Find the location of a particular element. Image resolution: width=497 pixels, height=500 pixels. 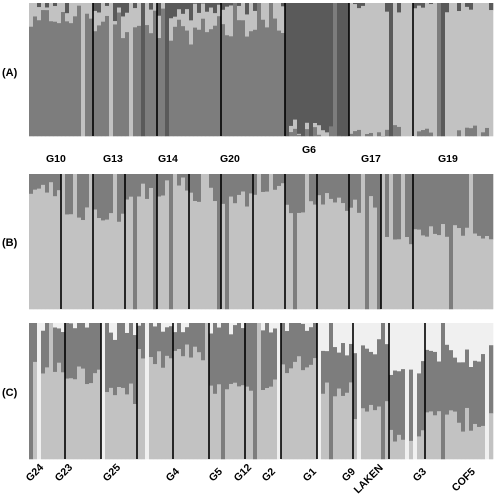

group-label: G25 is located at coordinates (112, 472).